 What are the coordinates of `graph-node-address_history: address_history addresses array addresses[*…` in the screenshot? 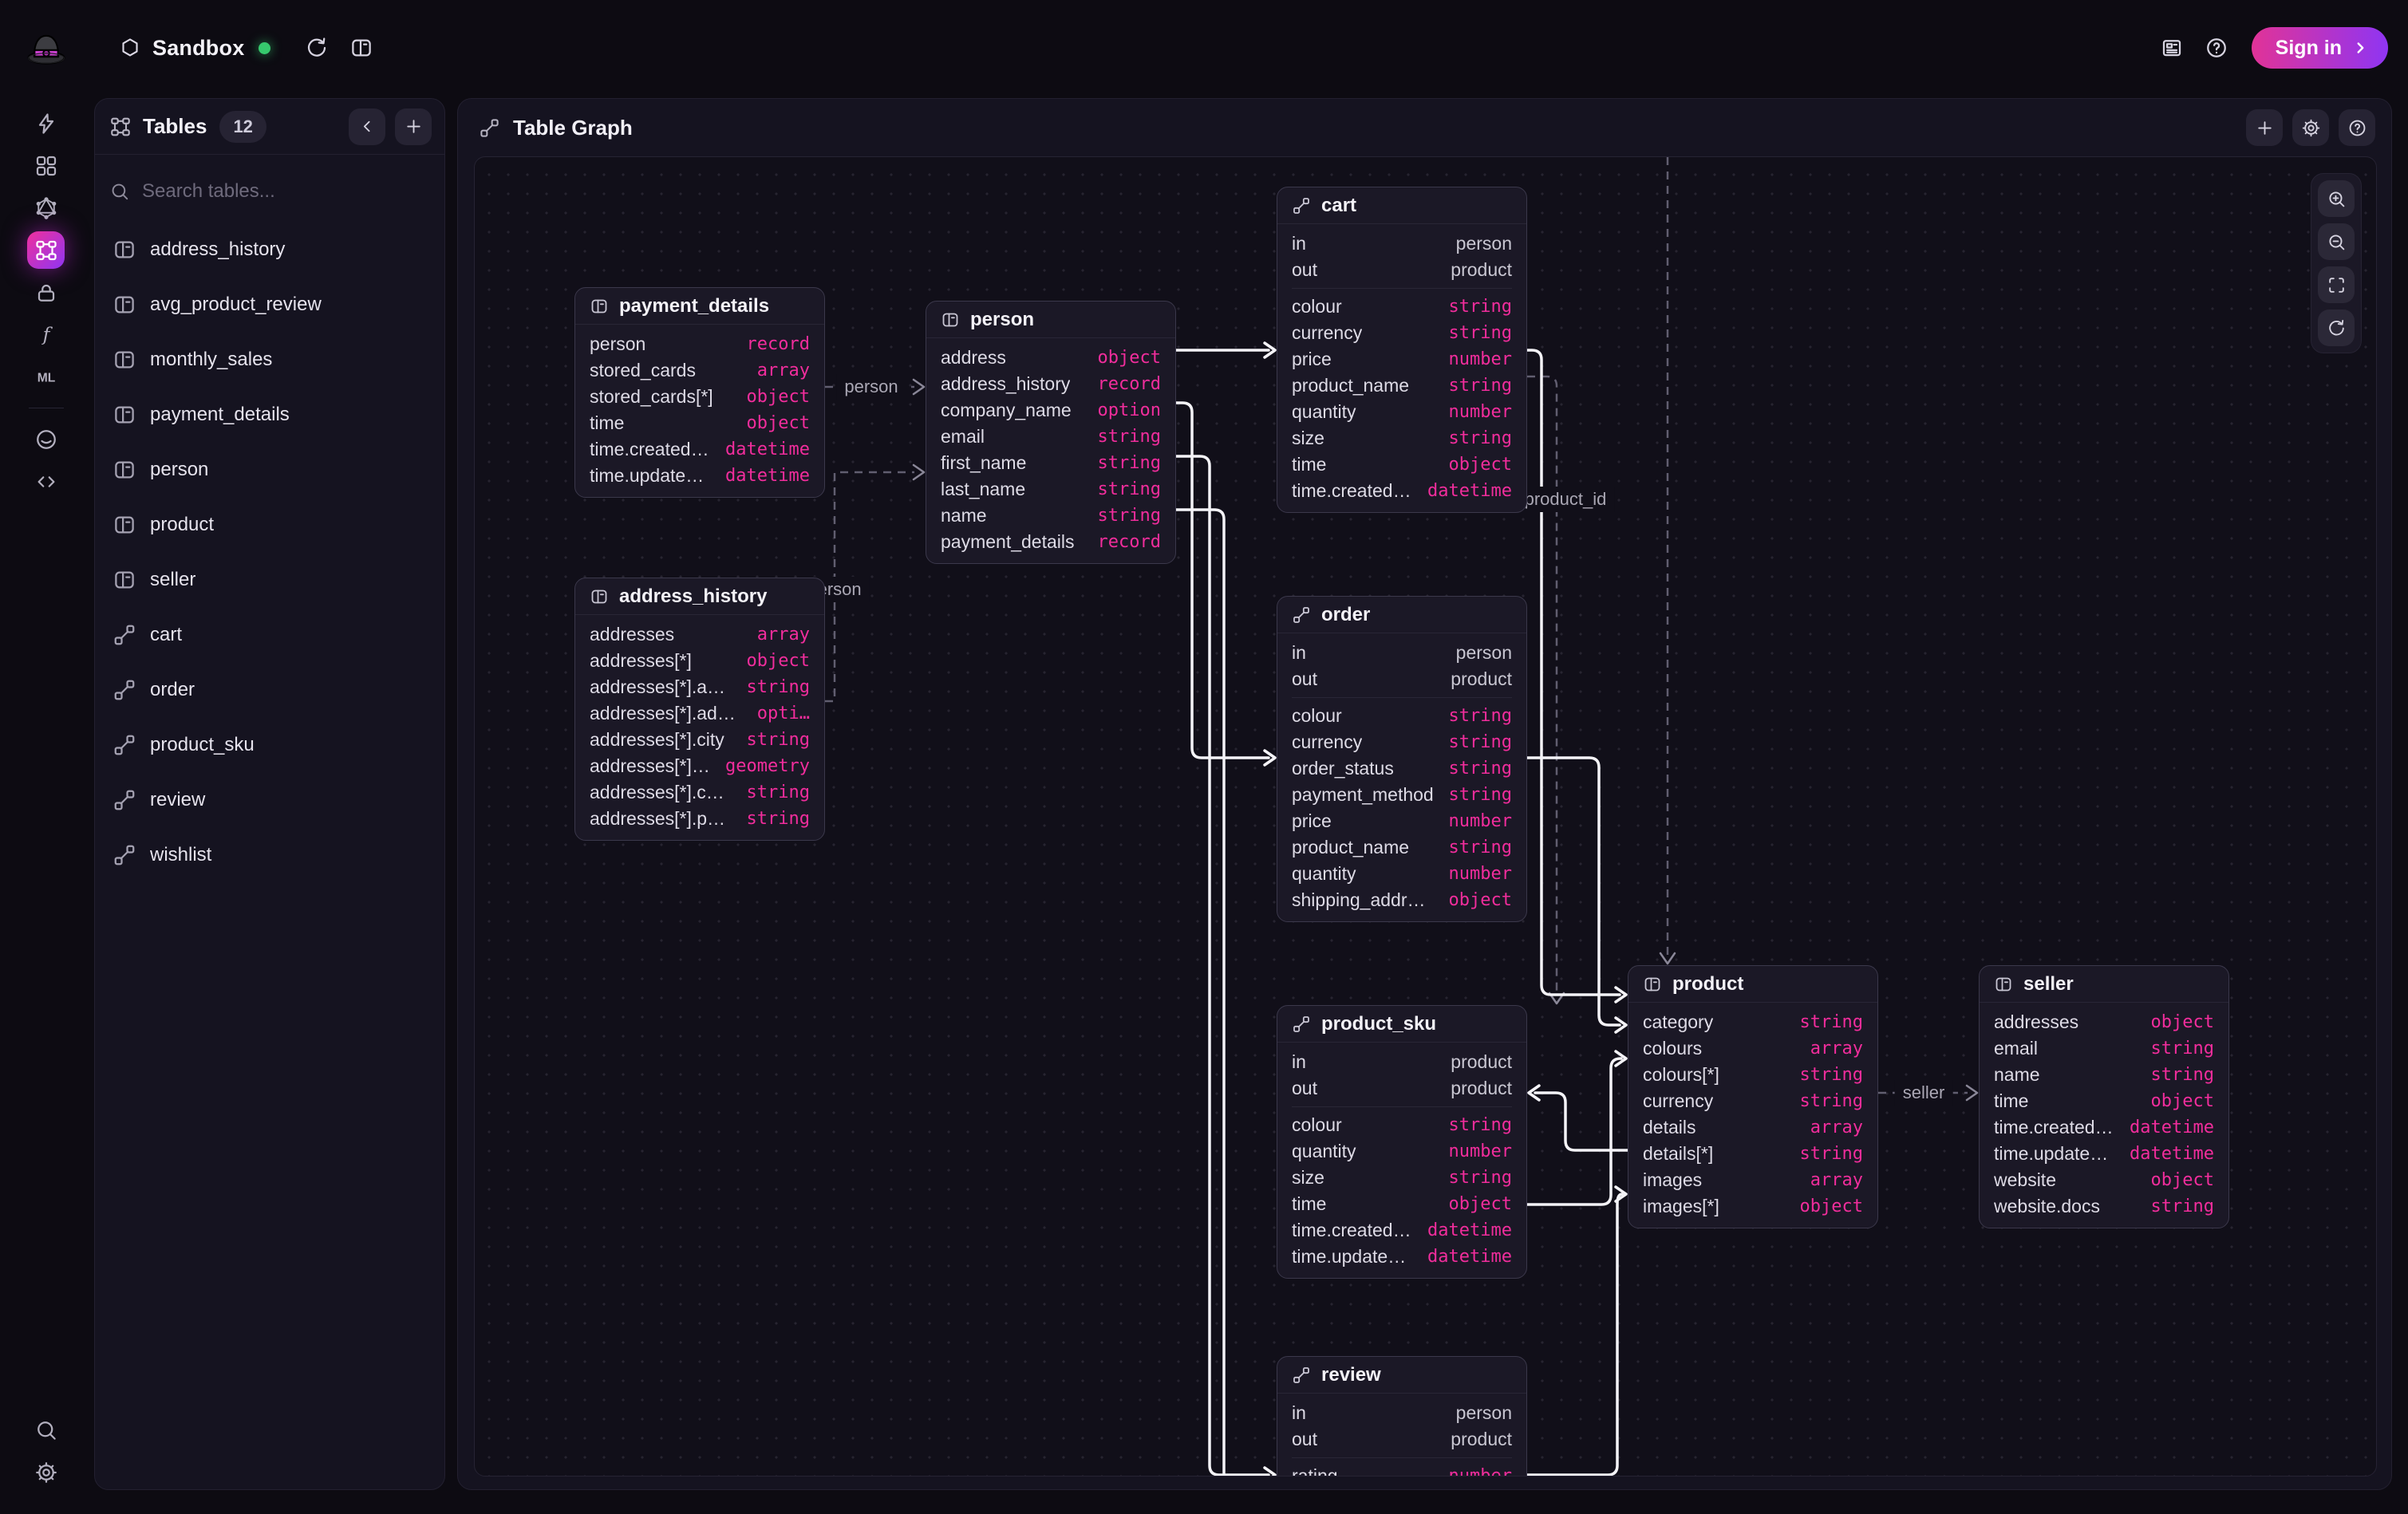 It's located at (699, 709).